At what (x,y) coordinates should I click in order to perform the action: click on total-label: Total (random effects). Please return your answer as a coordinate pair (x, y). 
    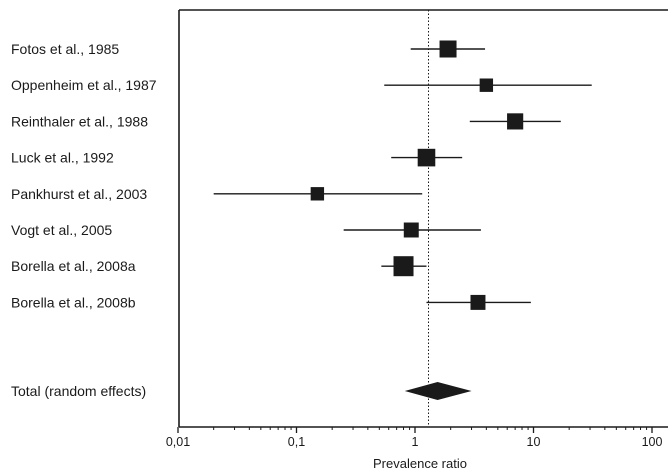
    Looking at the image, I should click on (78, 391).